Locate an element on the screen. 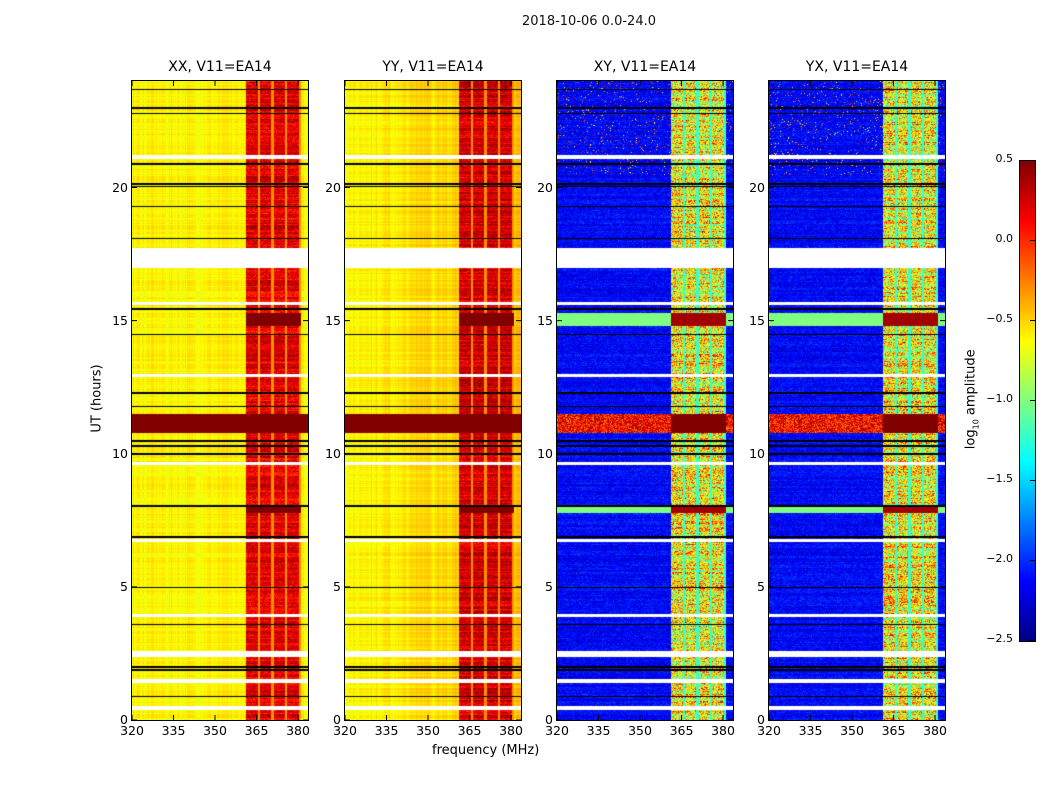  colorbar-tick-label: 0.5 is located at coordinates (1004, 158).